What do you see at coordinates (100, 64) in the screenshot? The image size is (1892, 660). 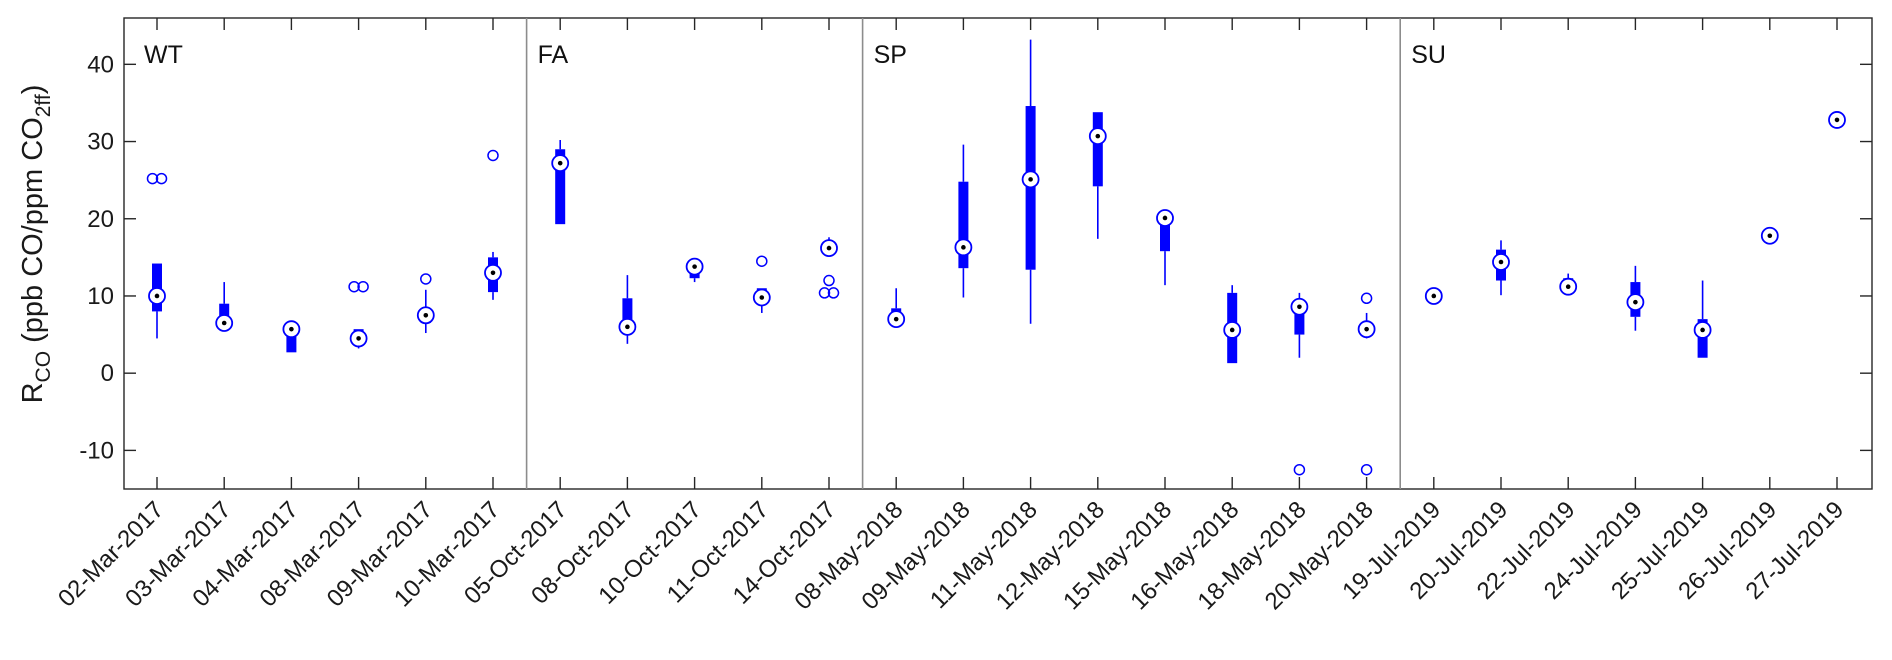 I see `y-tick-label: 40` at bounding box center [100, 64].